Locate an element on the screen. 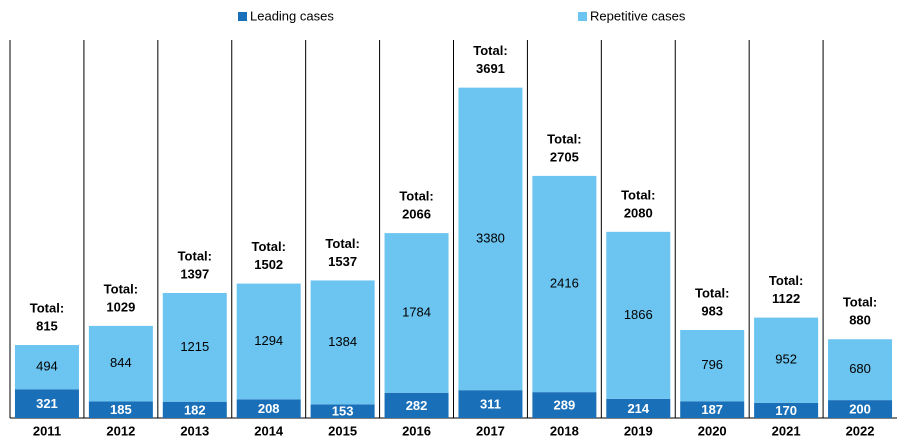 The width and height of the screenshot is (897, 441). x-tick-label: 2021 is located at coordinates (786, 430).